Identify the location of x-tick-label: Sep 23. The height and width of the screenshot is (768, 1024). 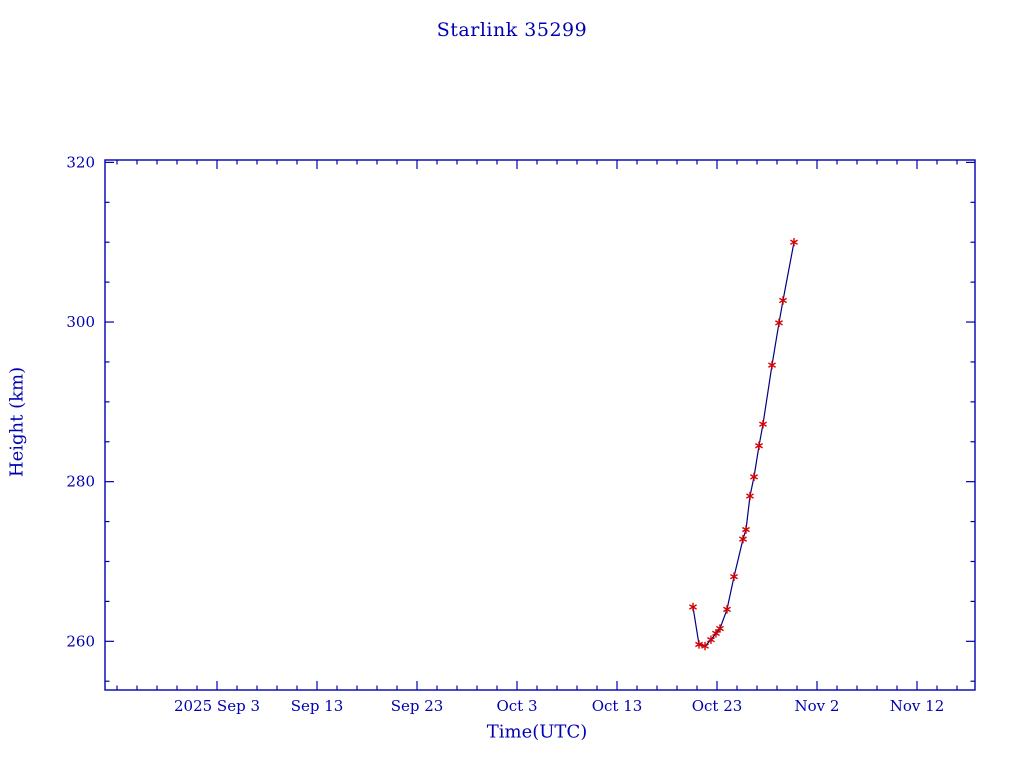
(417, 706).